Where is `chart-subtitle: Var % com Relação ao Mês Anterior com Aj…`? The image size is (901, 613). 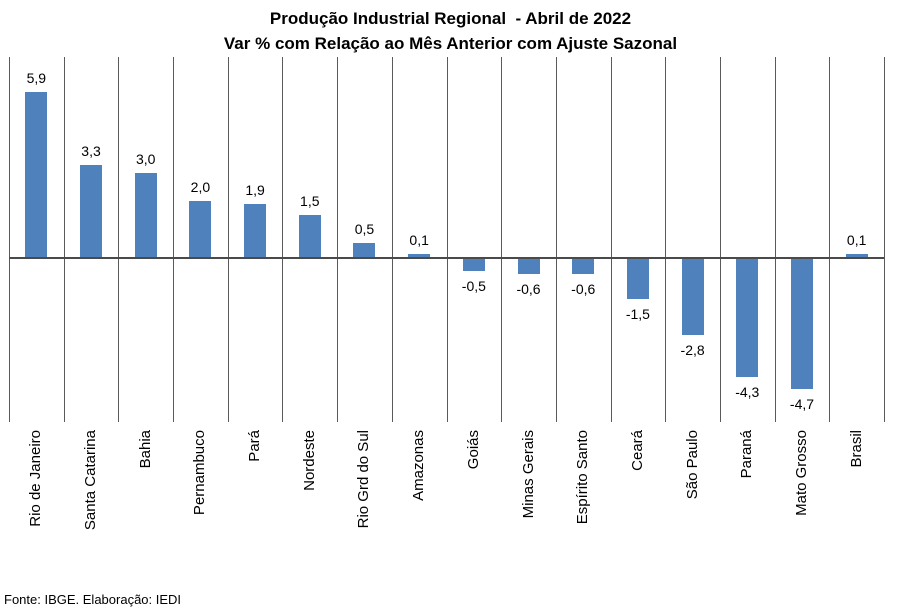 chart-subtitle: Var % com Relação ao Mês Anterior com Aj… is located at coordinates (450, 43).